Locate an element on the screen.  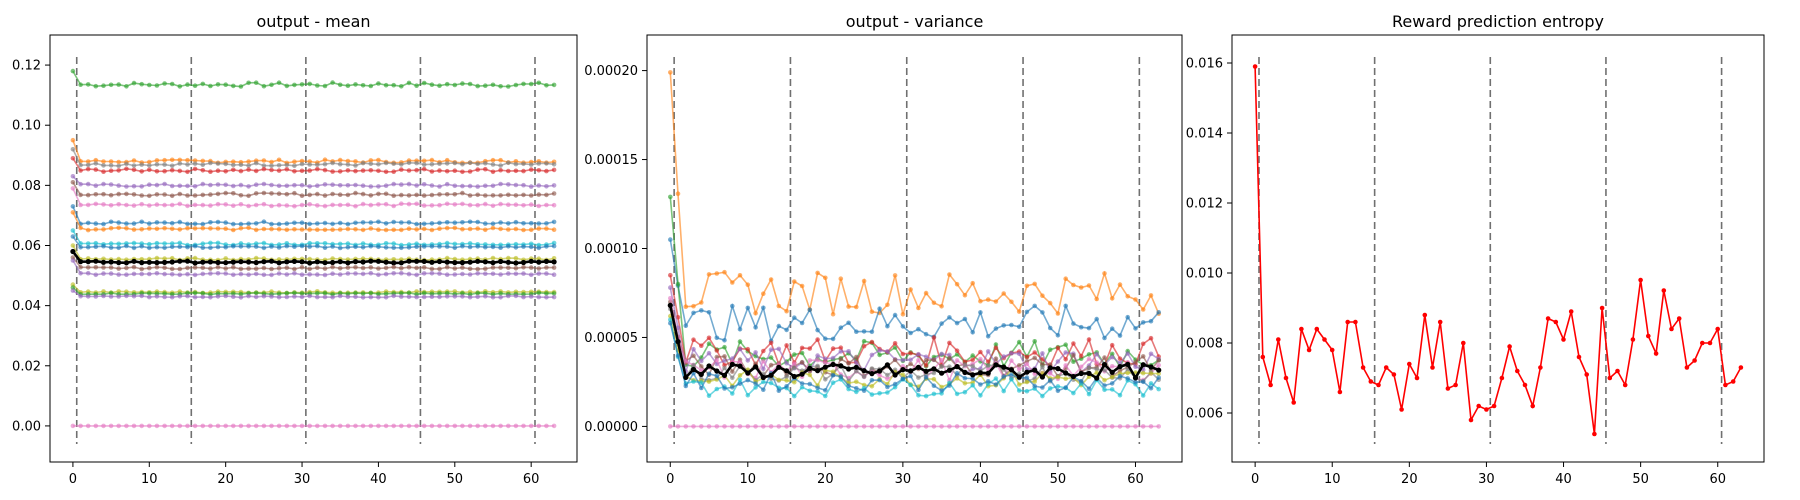
y-tick-label: 0.00000 is located at coordinates (611, 427).